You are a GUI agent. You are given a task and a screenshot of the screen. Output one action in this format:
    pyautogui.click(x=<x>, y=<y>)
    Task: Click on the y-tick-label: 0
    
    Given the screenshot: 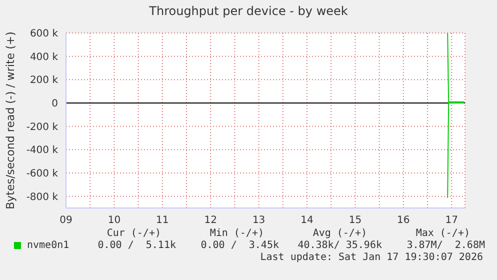 What is the action you would take?
    pyautogui.click(x=55, y=104)
    